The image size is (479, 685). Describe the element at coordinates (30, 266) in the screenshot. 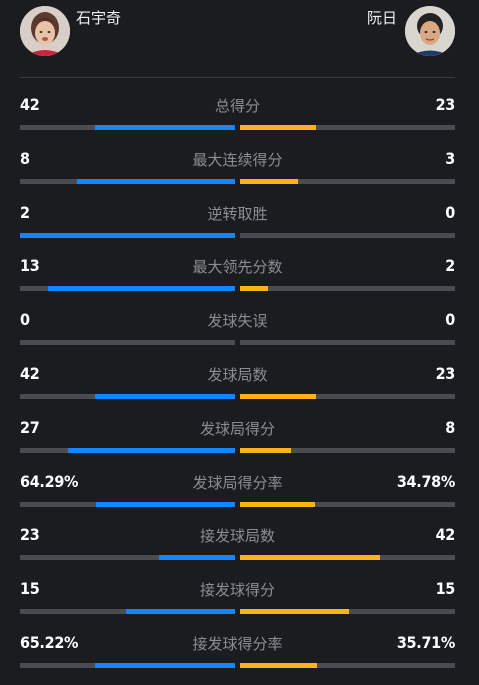

I see `stat-left-value: 13` at that location.